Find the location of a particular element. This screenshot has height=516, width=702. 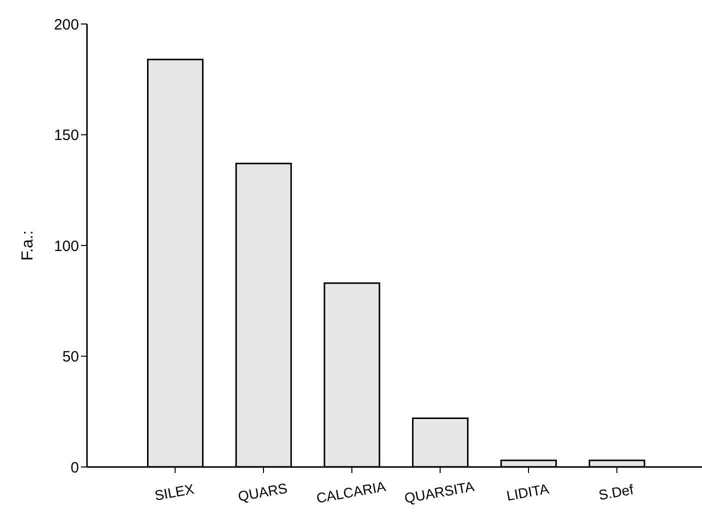

x-tick-label: S.Def is located at coordinates (616, 492).